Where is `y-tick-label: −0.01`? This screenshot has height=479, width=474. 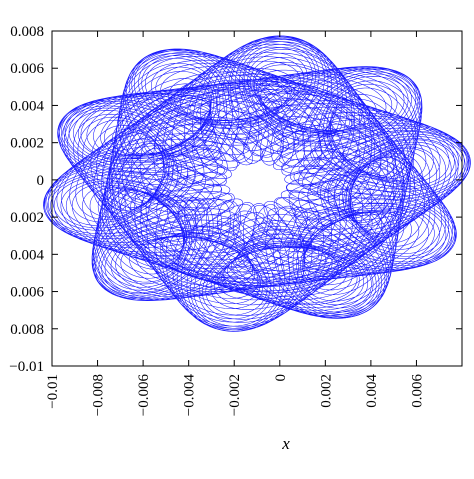
y-tick-label: −0.01 is located at coordinates (26, 367).